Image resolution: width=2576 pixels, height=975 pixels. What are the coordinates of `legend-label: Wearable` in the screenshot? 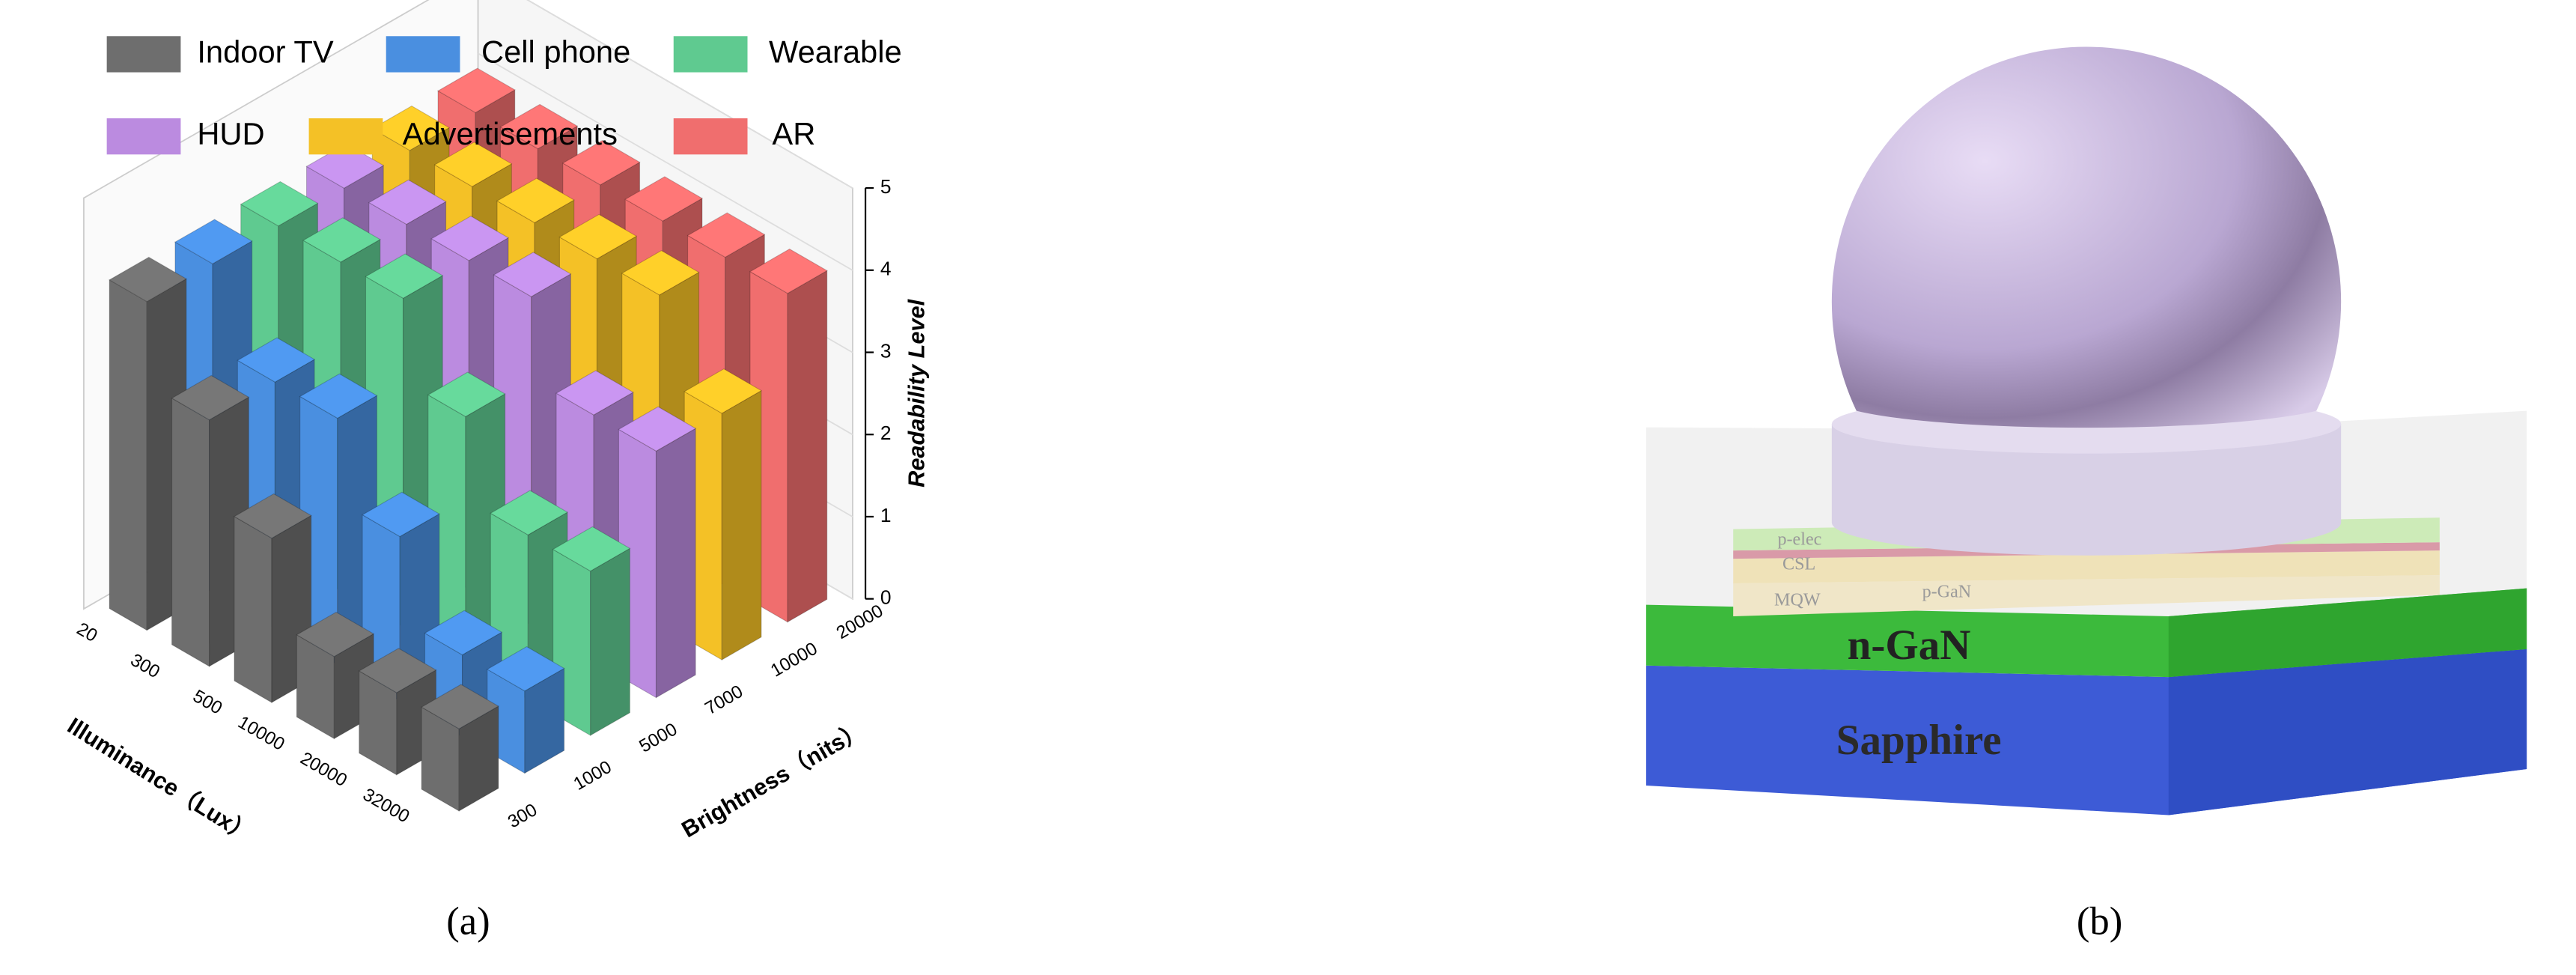 It's located at (835, 51).